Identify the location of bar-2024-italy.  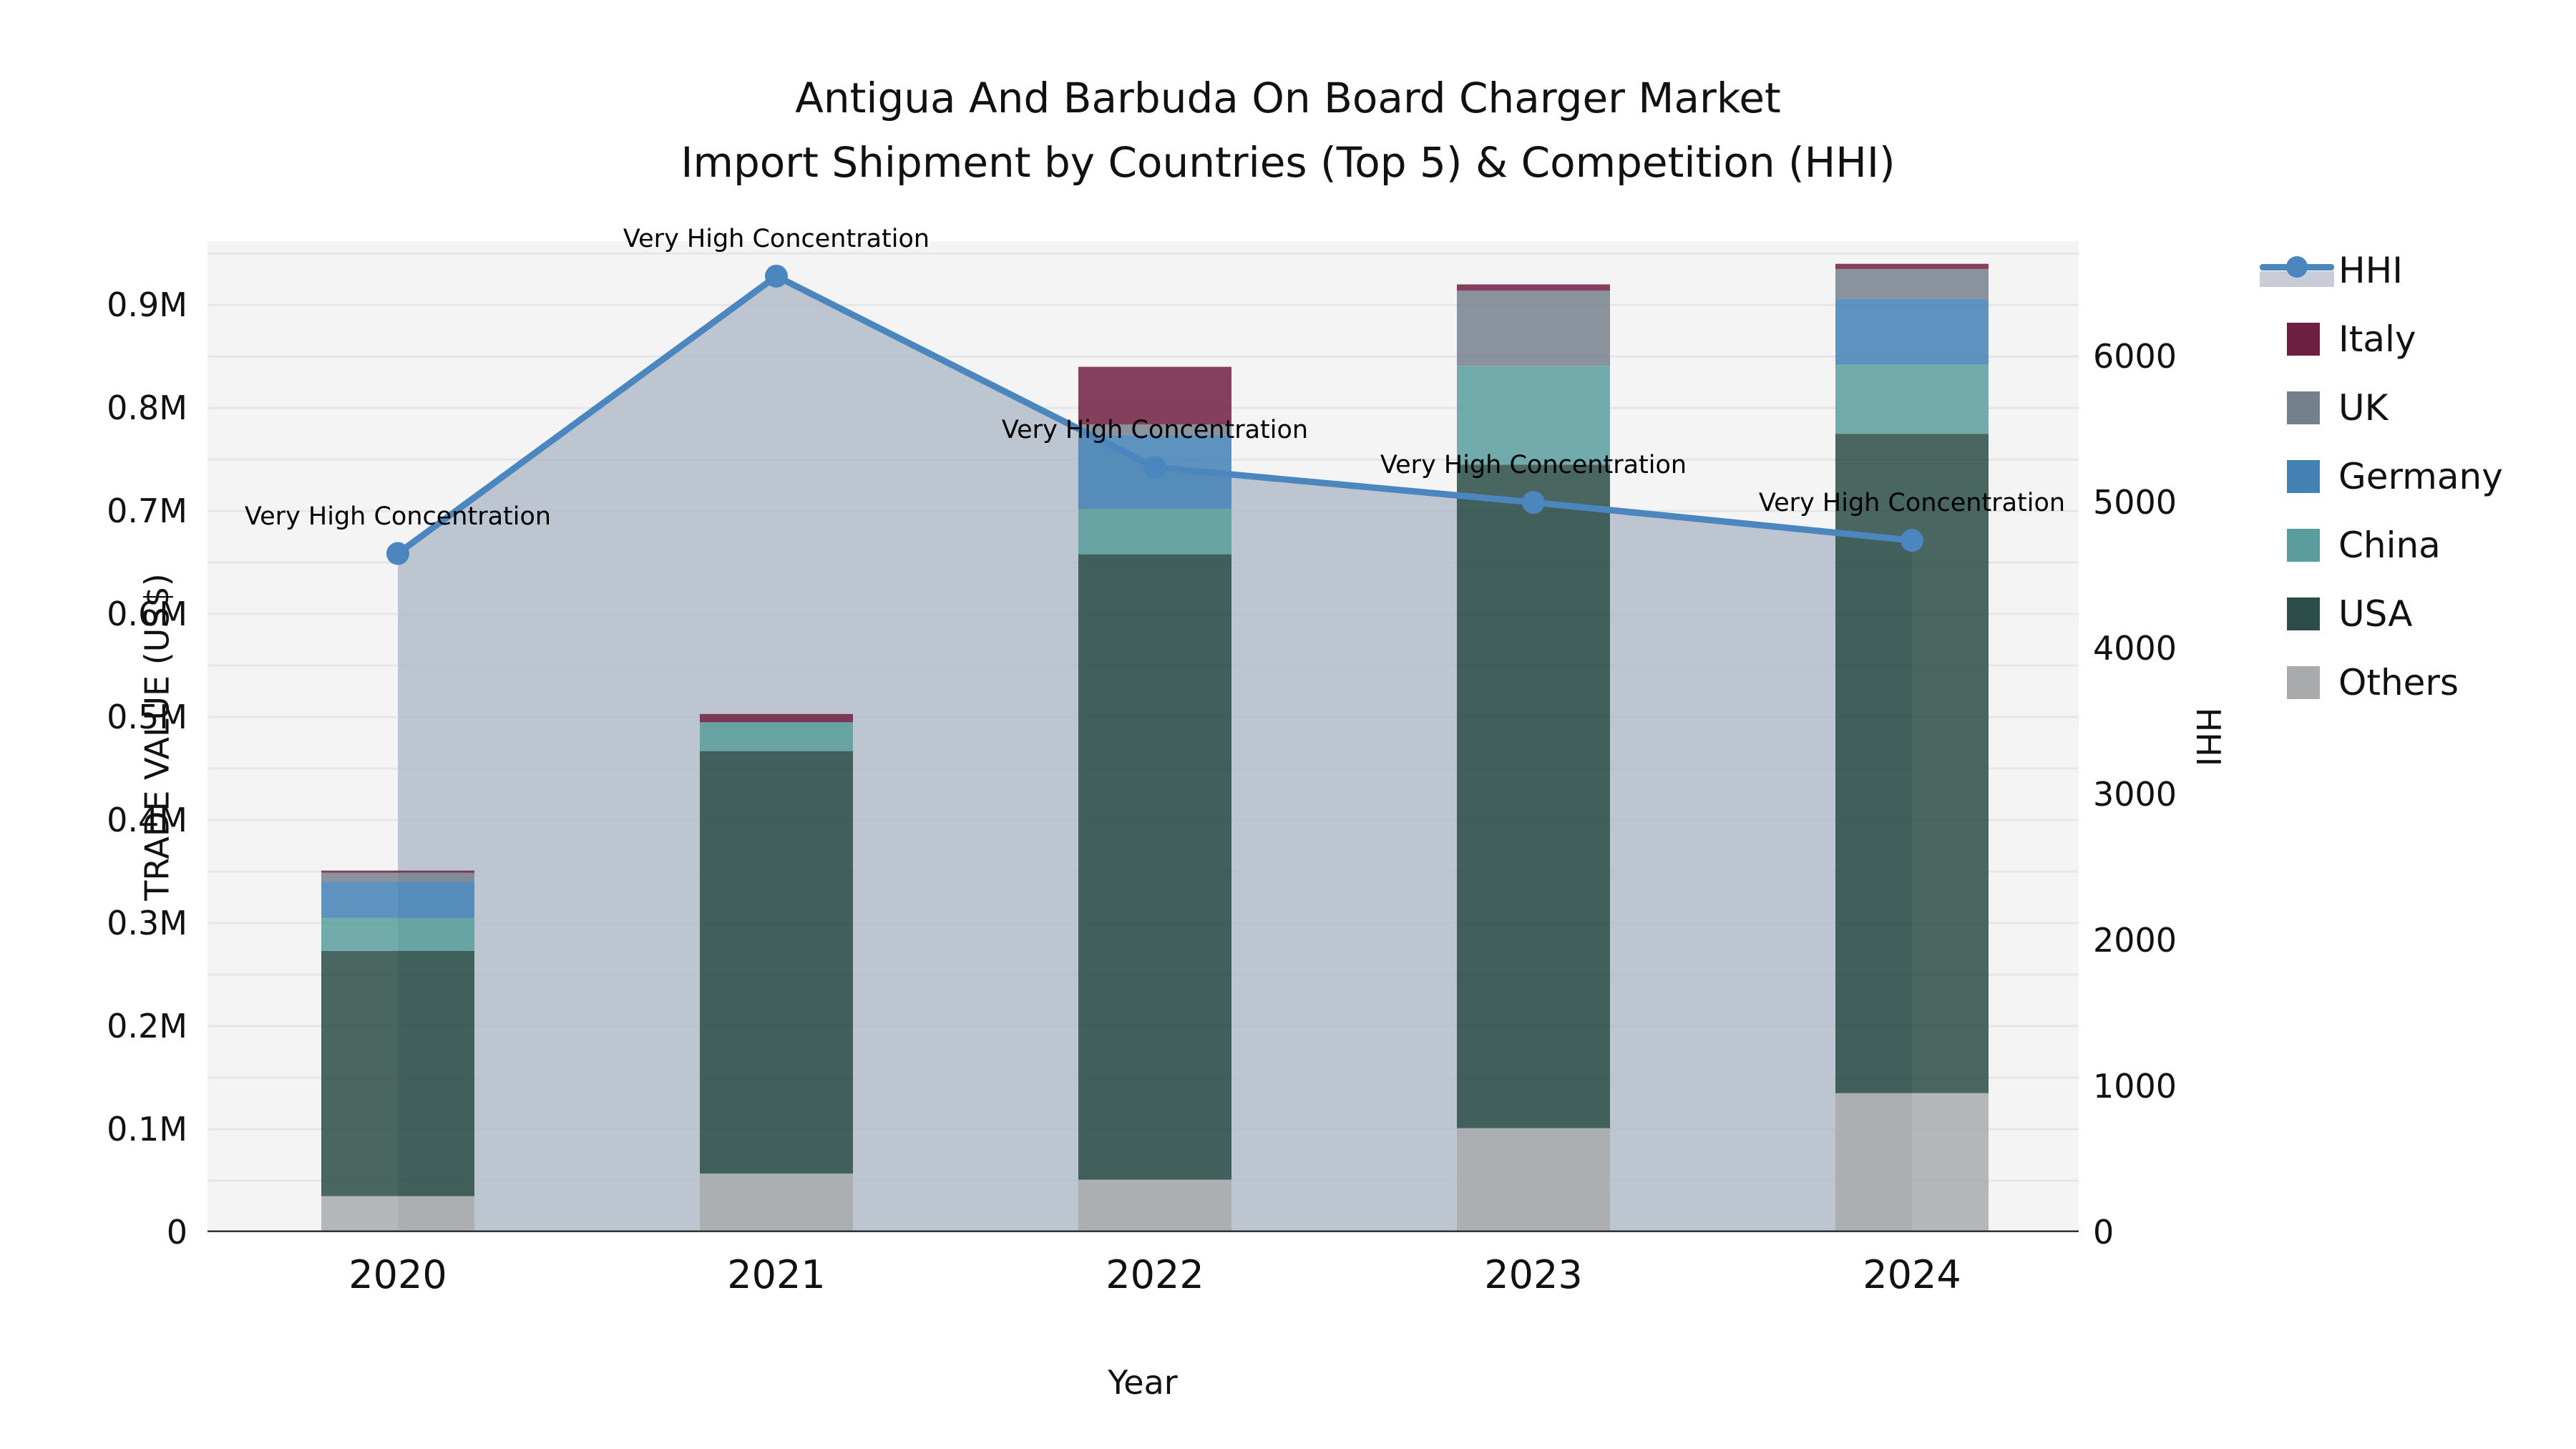
(1912, 266).